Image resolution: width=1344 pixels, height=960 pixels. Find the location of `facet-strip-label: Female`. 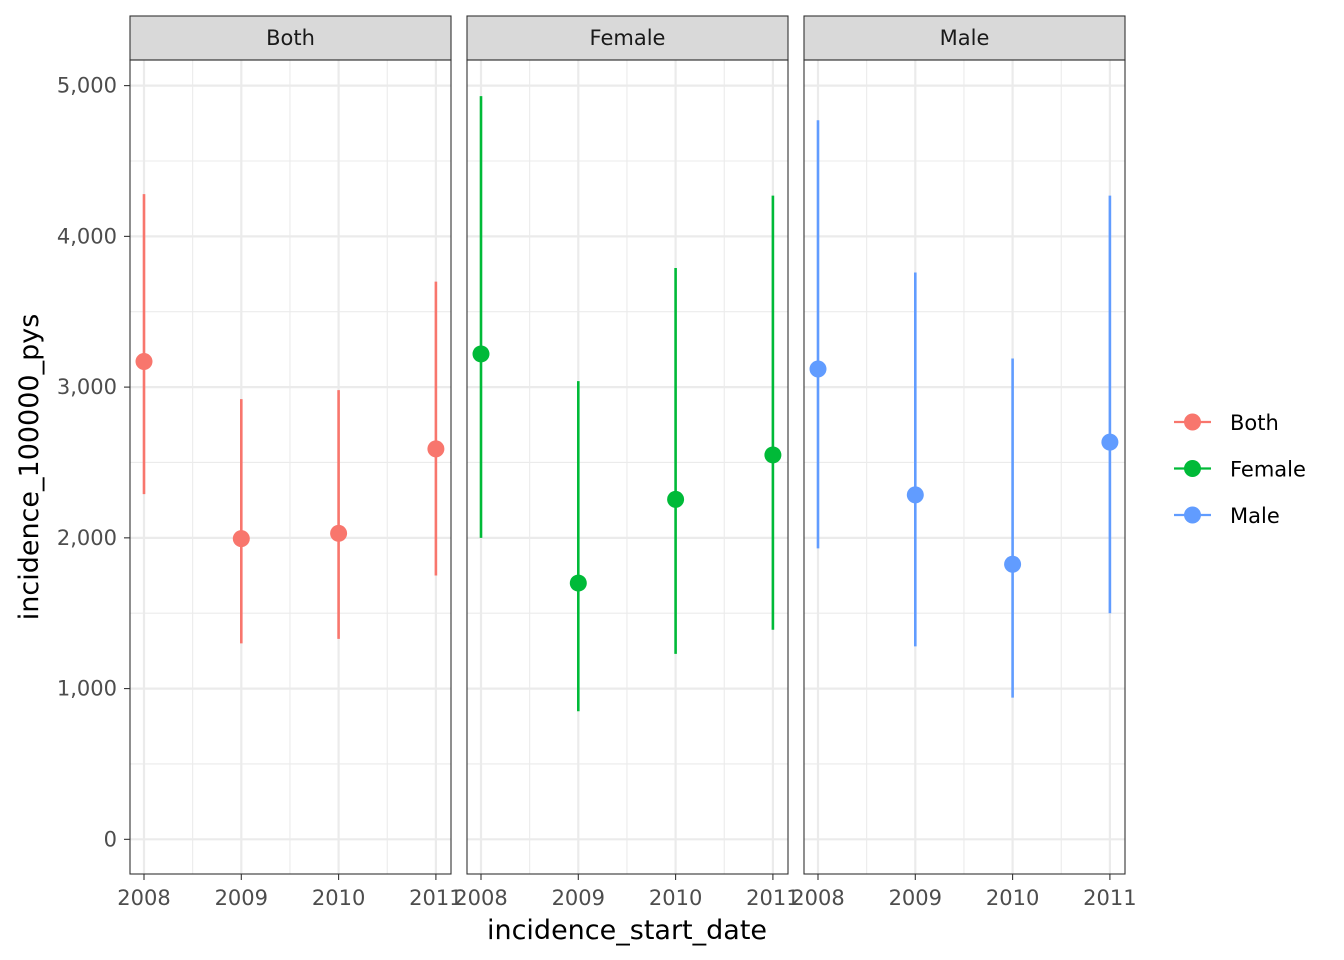

facet-strip-label: Female is located at coordinates (628, 38).